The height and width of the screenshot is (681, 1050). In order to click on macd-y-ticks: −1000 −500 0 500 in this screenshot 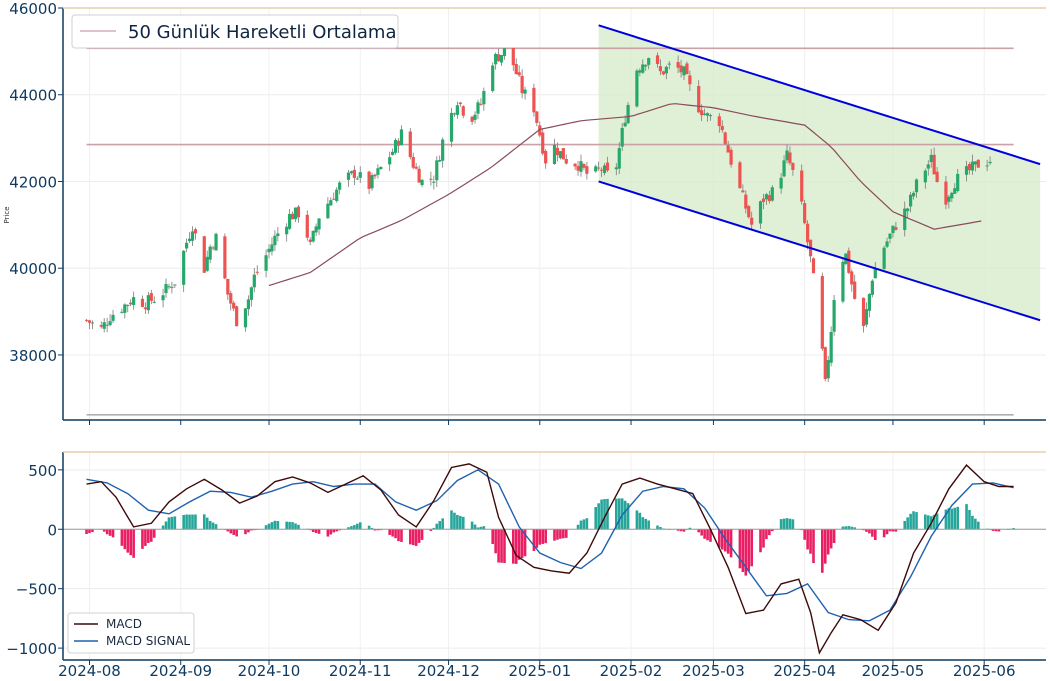, I will do `click(34, 560)`.